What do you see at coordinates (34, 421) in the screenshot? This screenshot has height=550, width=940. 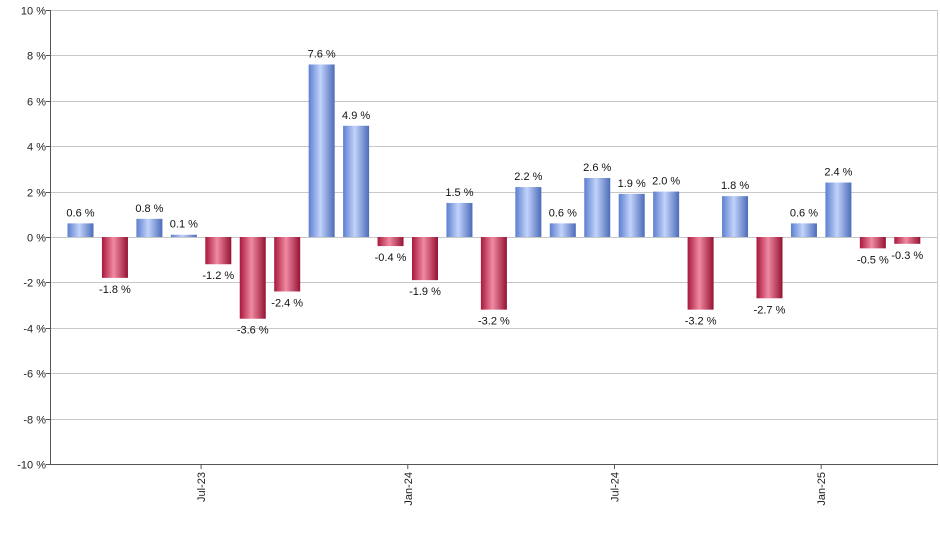 I see `y-tick-label: -8 %` at bounding box center [34, 421].